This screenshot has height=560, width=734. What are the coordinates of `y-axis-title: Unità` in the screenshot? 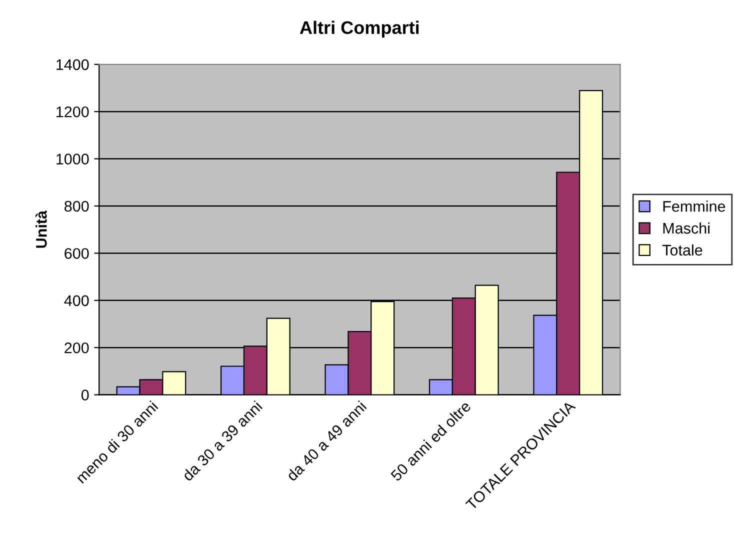 It's located at (41, 229).